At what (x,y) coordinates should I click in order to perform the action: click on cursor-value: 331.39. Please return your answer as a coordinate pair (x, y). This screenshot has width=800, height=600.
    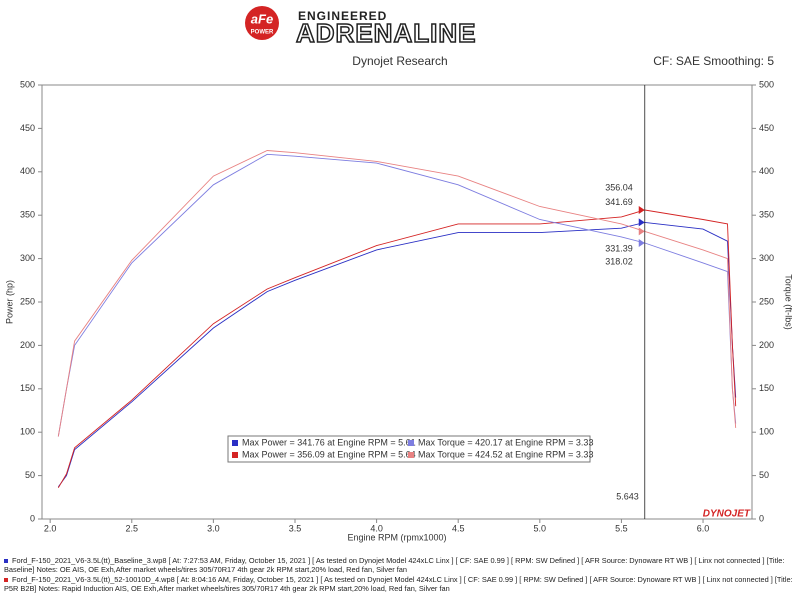
    Looking at the image, I should click on (619, 249).